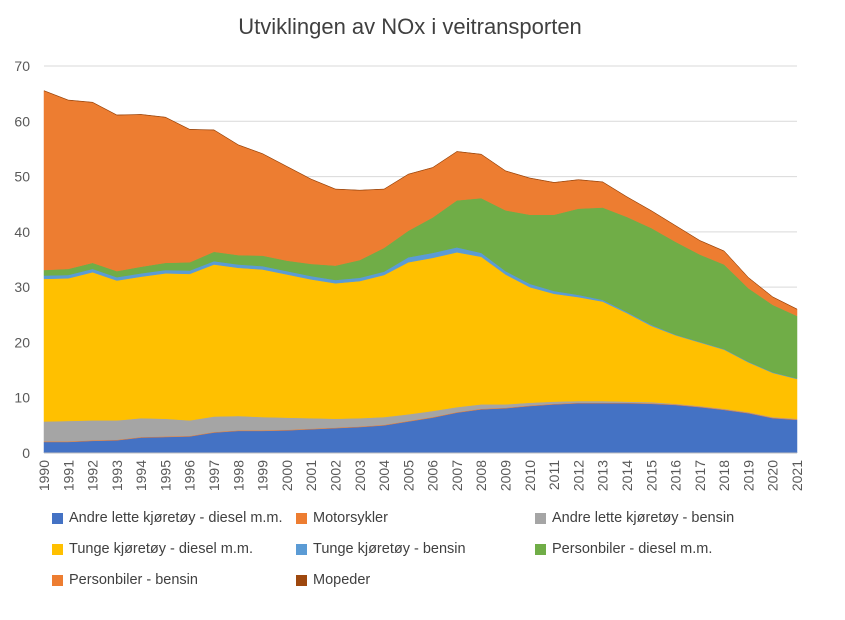  What do you see at coordinates (190, 475) in the screenshot?
I see `x-tick-label: 1996` at bounding box center [190, 475].